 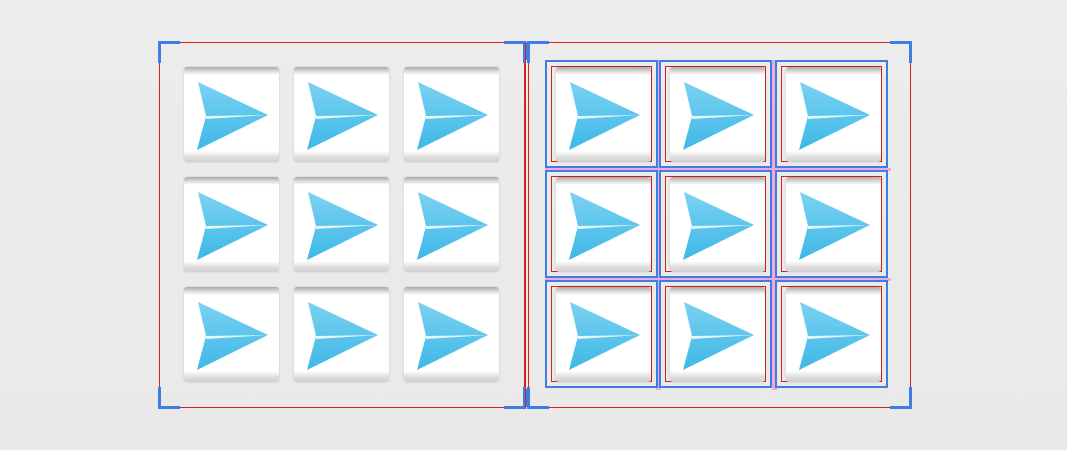 I want to click on right-tile-r2-c3, so click(x=833, y=224).